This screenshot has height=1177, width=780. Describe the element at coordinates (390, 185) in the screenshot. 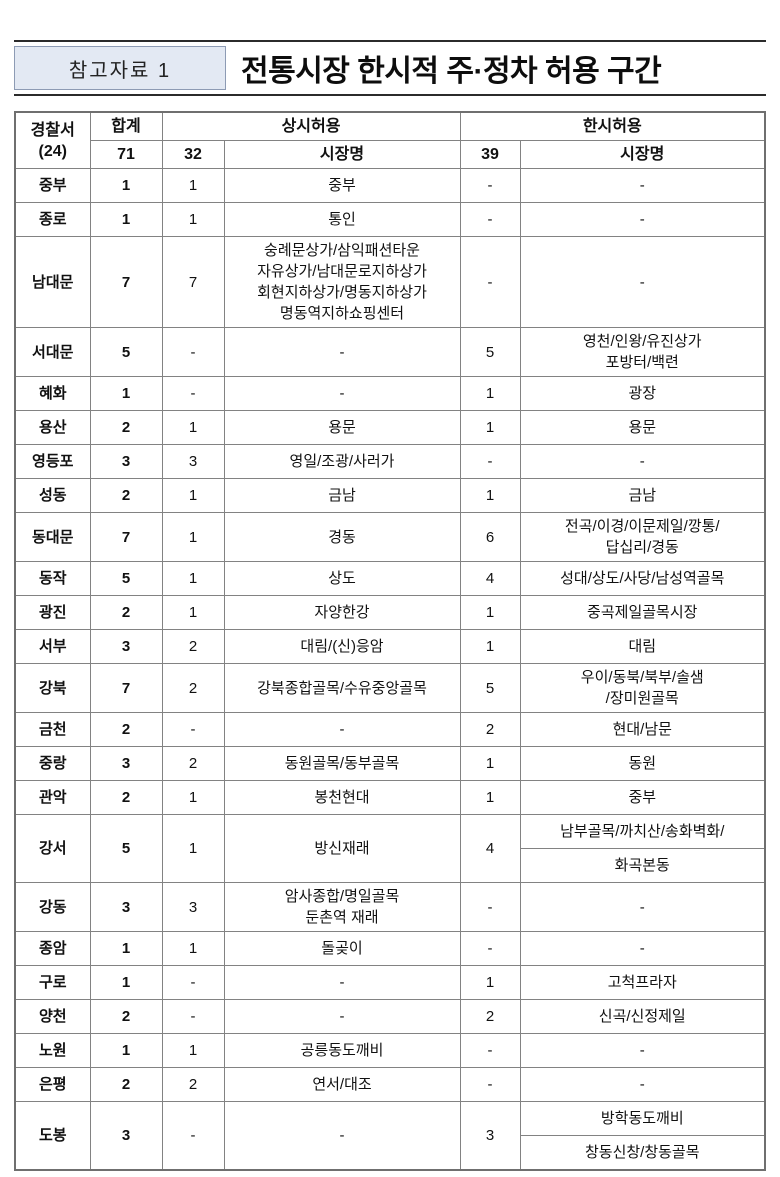

I see `table-row: 중부 1 1 중부 - -` at that location.